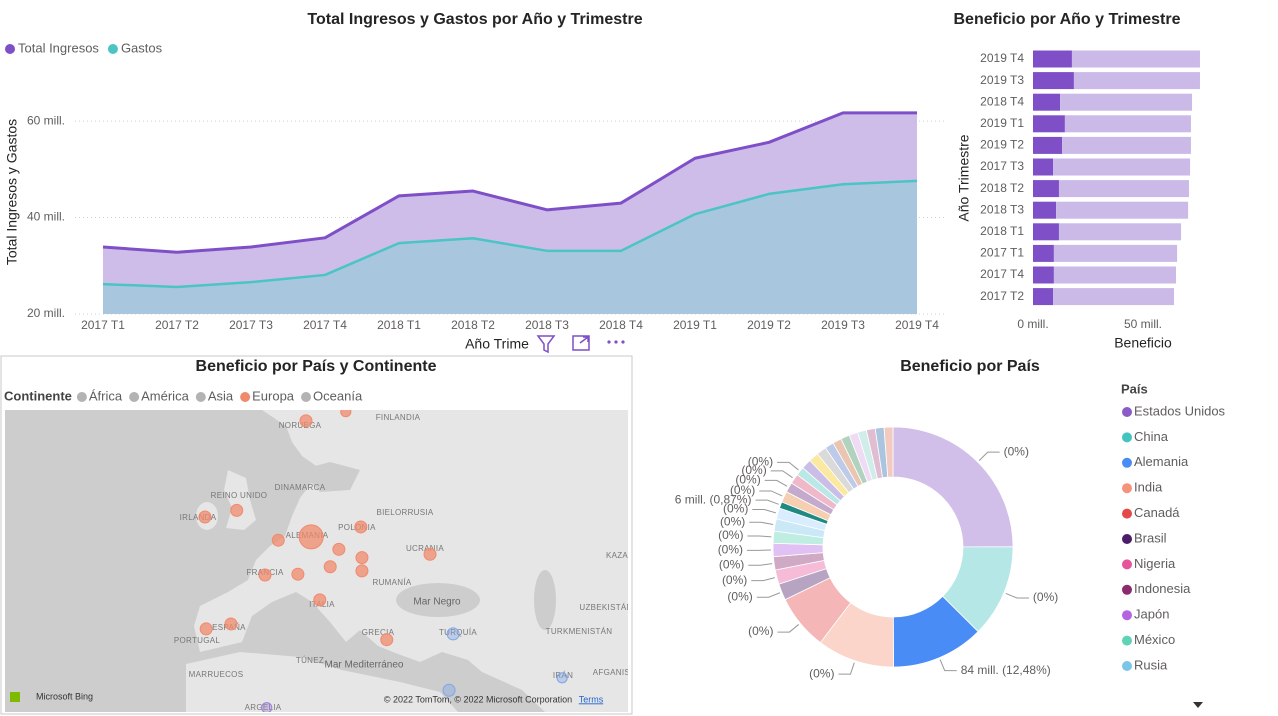 The width and height of the screenshot is (1278, 716). Describe the element at coordinates (545, 600) in the screenshot. I see `water` at that location.